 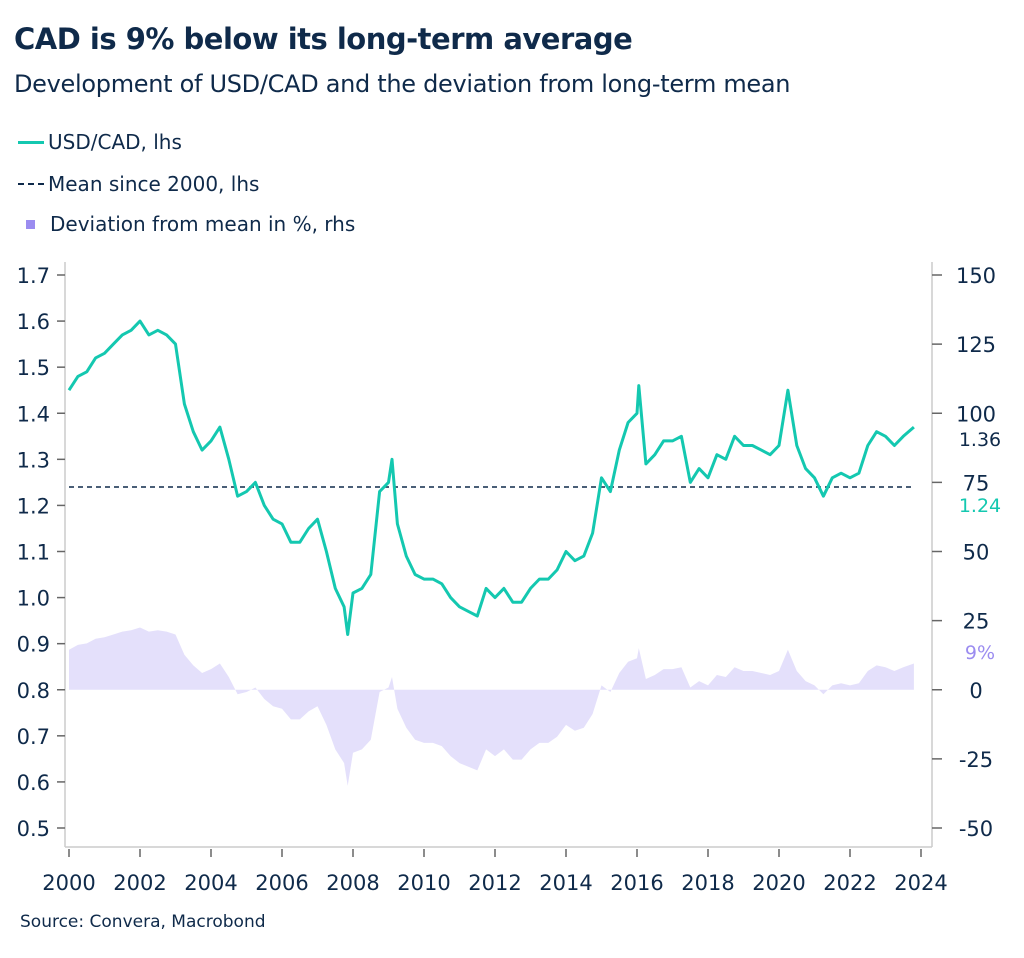 I want to click on right-tick-label: 100, so click(x=976, y=414).